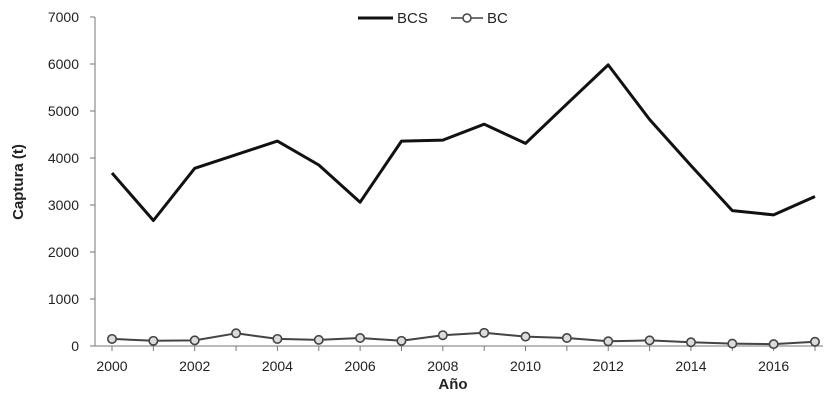  I want to click on x-axis-title: Año, so click(452, 384).